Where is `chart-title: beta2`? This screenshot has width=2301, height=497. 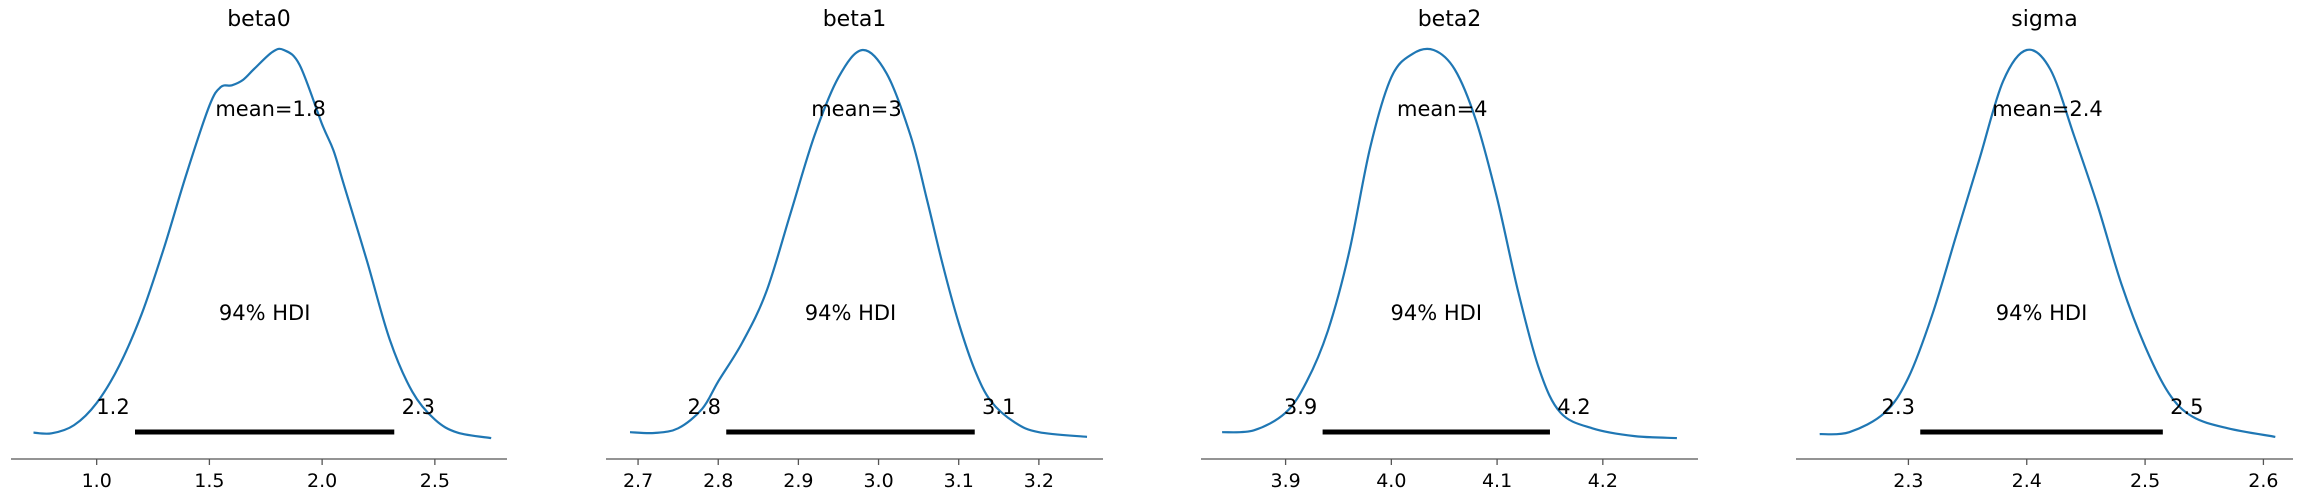 chart-title: beta2 is located at coordinates (1450, 19).